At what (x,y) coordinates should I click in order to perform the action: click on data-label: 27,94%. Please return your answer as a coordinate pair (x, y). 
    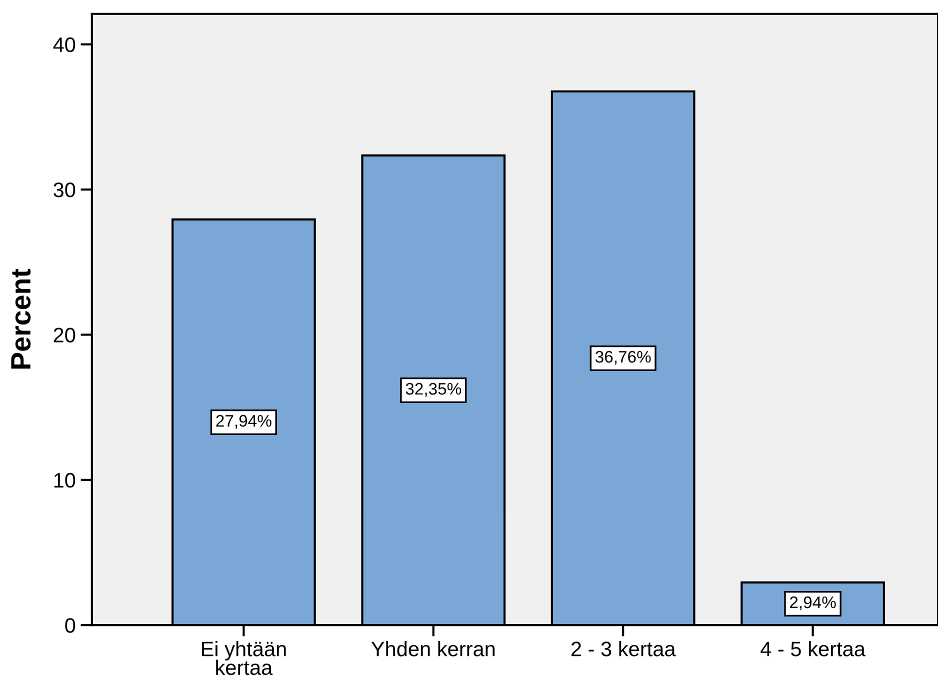
    Looking at the image, I should click on (244, 421).